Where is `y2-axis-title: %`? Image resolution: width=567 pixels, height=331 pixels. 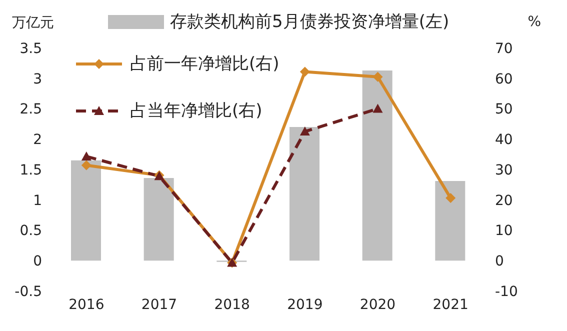 y2-axis-title: % is located at coordinates (534, 22).